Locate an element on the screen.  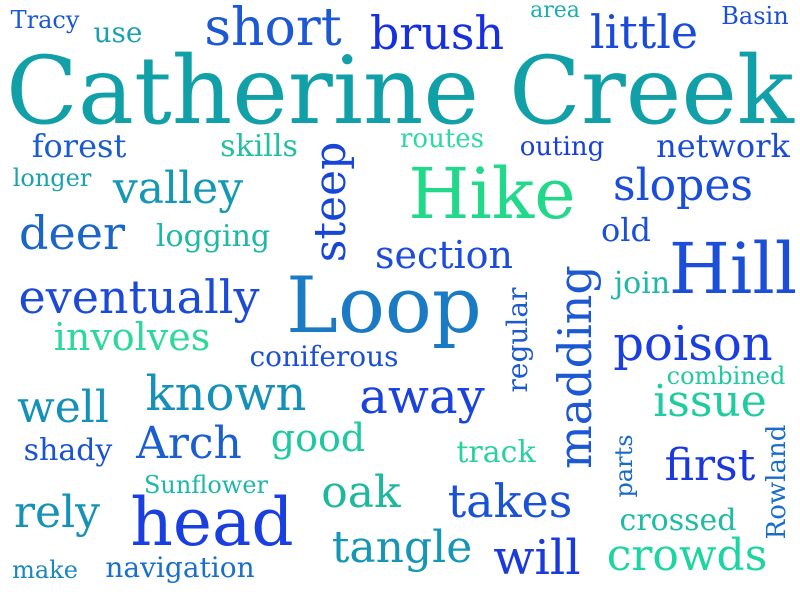
cloud-word: madding is located at coordinates (575, 367).